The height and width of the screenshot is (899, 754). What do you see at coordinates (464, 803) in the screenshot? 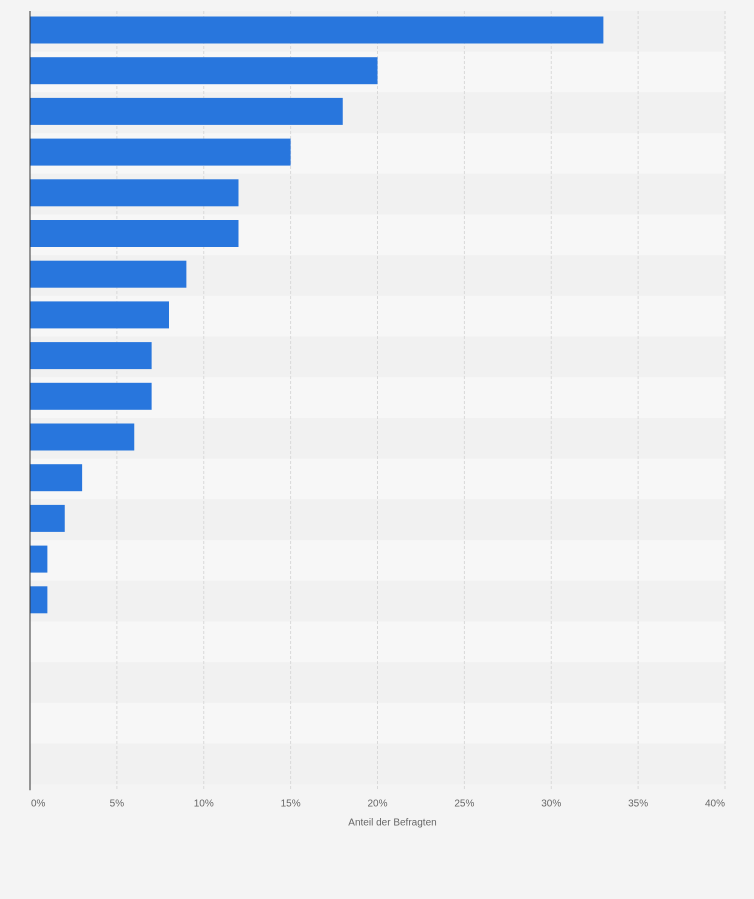
I see `x-tick-label: 25%` at bounding box center [464, 803].